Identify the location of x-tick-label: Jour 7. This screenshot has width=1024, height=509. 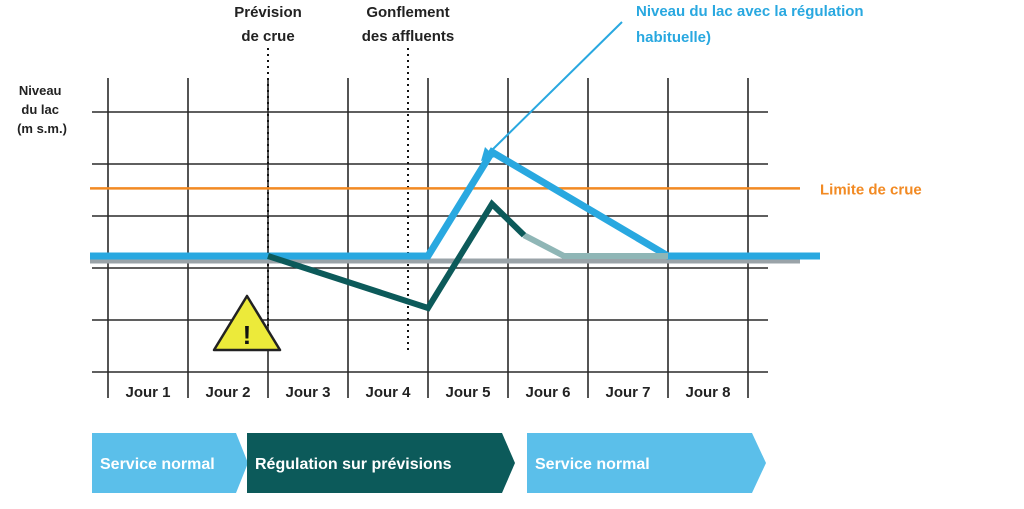
(627, 392).